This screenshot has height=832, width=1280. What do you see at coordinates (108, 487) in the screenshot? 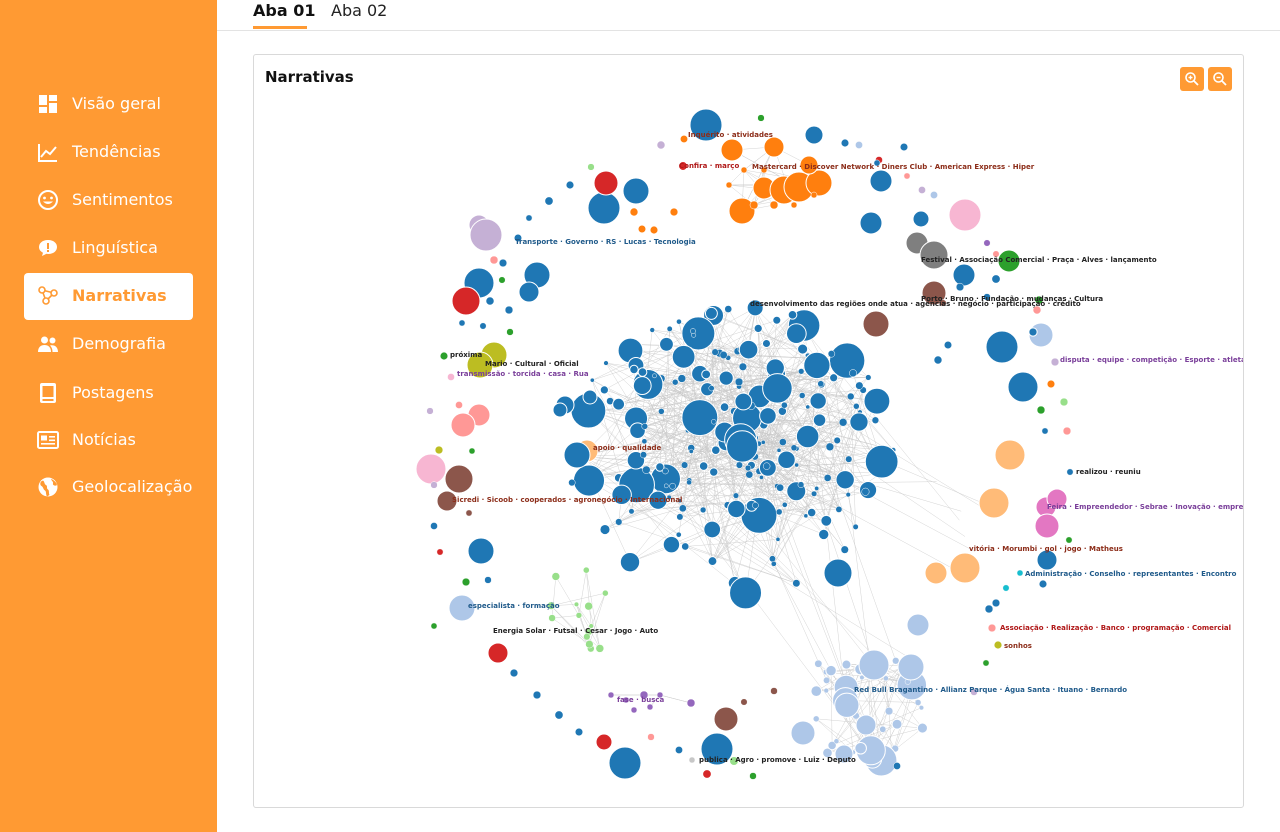
I see `sidebar-item-geolocalizacao: Geolocalização` at bounding box center [108, 487].